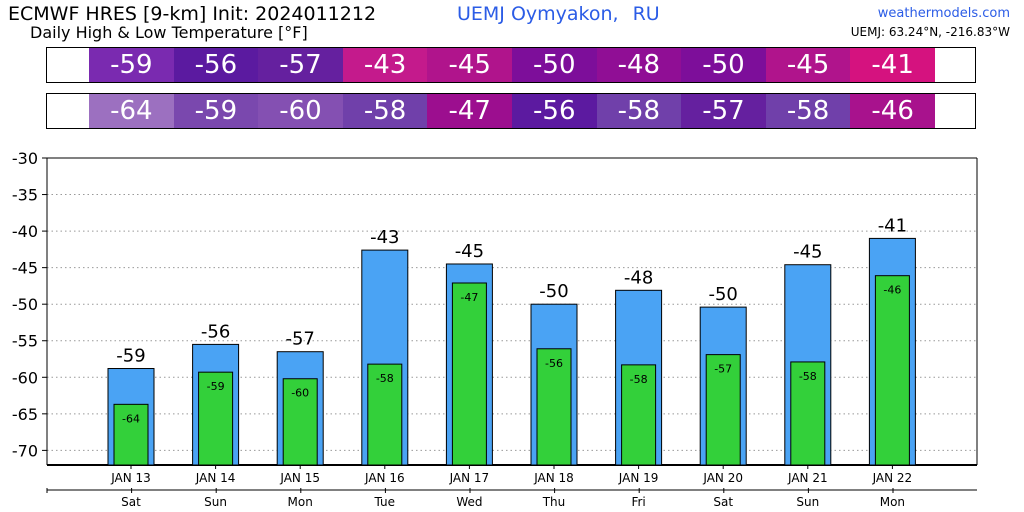 The image size is (1024, 512). I want to click on high-band-cell: -41, so click(892, 65).